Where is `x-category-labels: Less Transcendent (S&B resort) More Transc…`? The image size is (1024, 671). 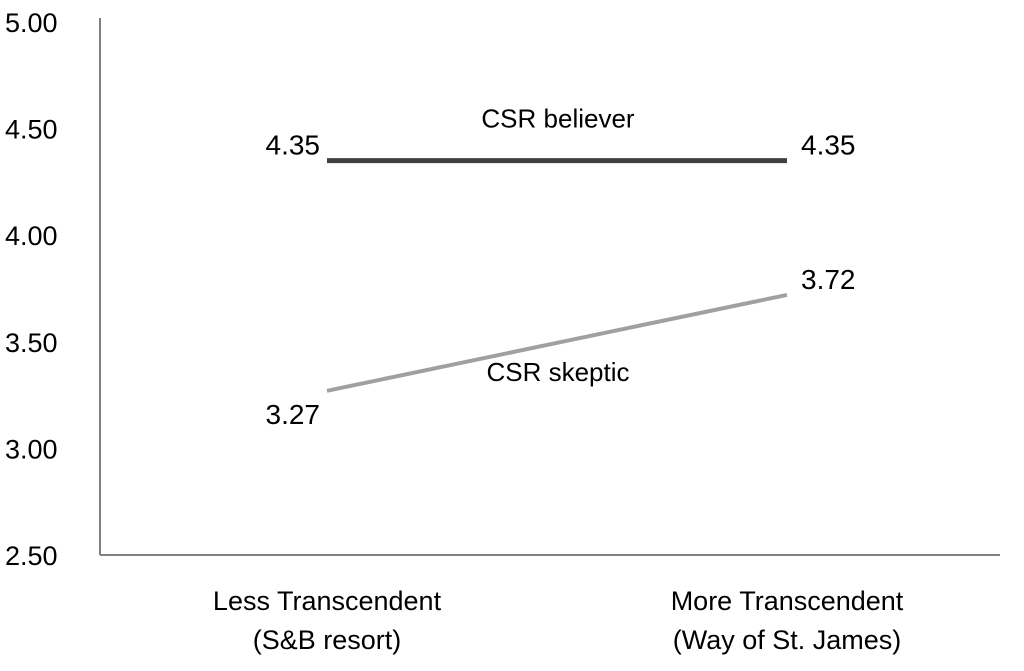
x-category-labels: Less Transcendent (S&B resort) More Transc… is located at coordinates (558, 620).